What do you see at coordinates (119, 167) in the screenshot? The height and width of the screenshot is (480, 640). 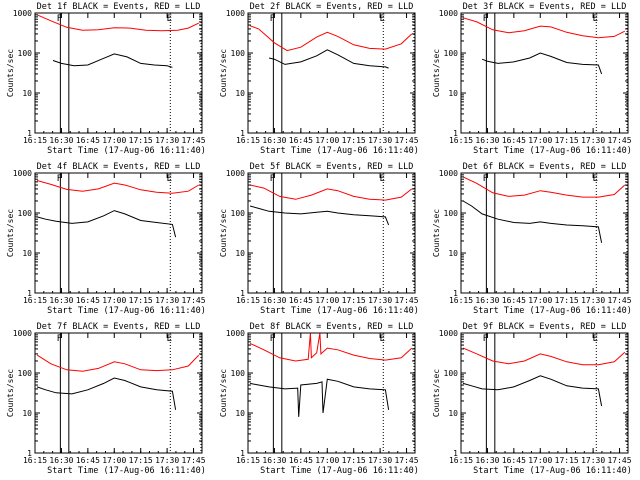 I see `panel-title: Det 4f BLACK = Events, RED = LLD` at bounding box center [119, 167].